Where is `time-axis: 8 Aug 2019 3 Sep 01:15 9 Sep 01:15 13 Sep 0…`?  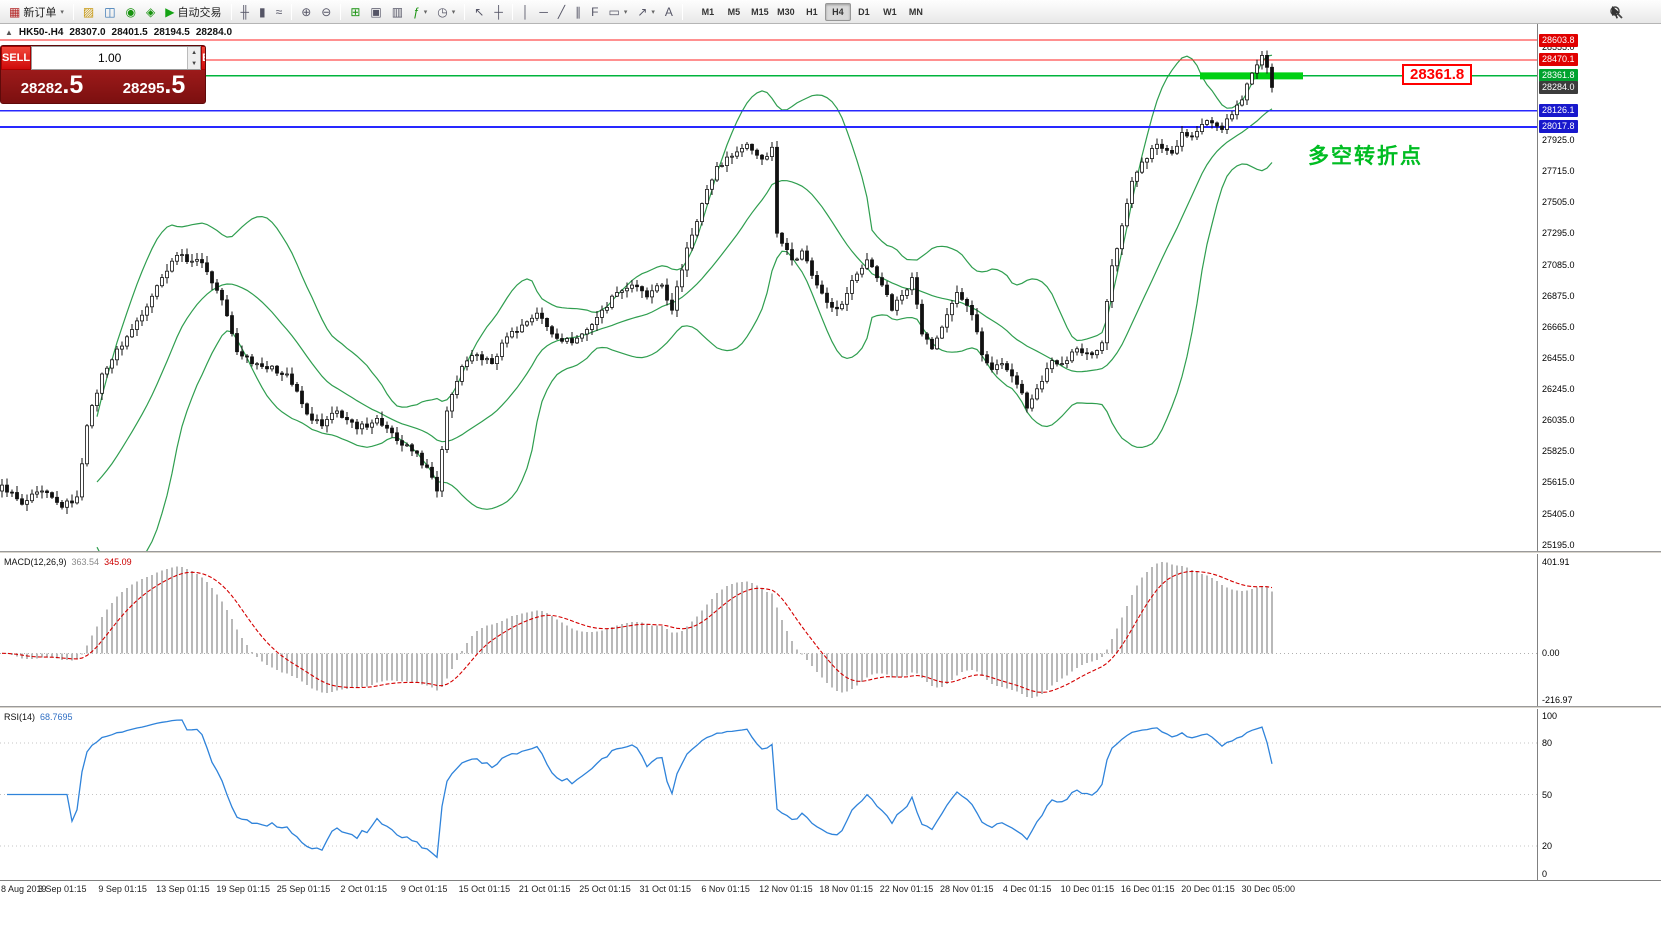
time-axis: 8 Aug 2019 3 Sep 01:15 9 Sep 01:15 13 Sep 0… is located at coordinates (768, 914).